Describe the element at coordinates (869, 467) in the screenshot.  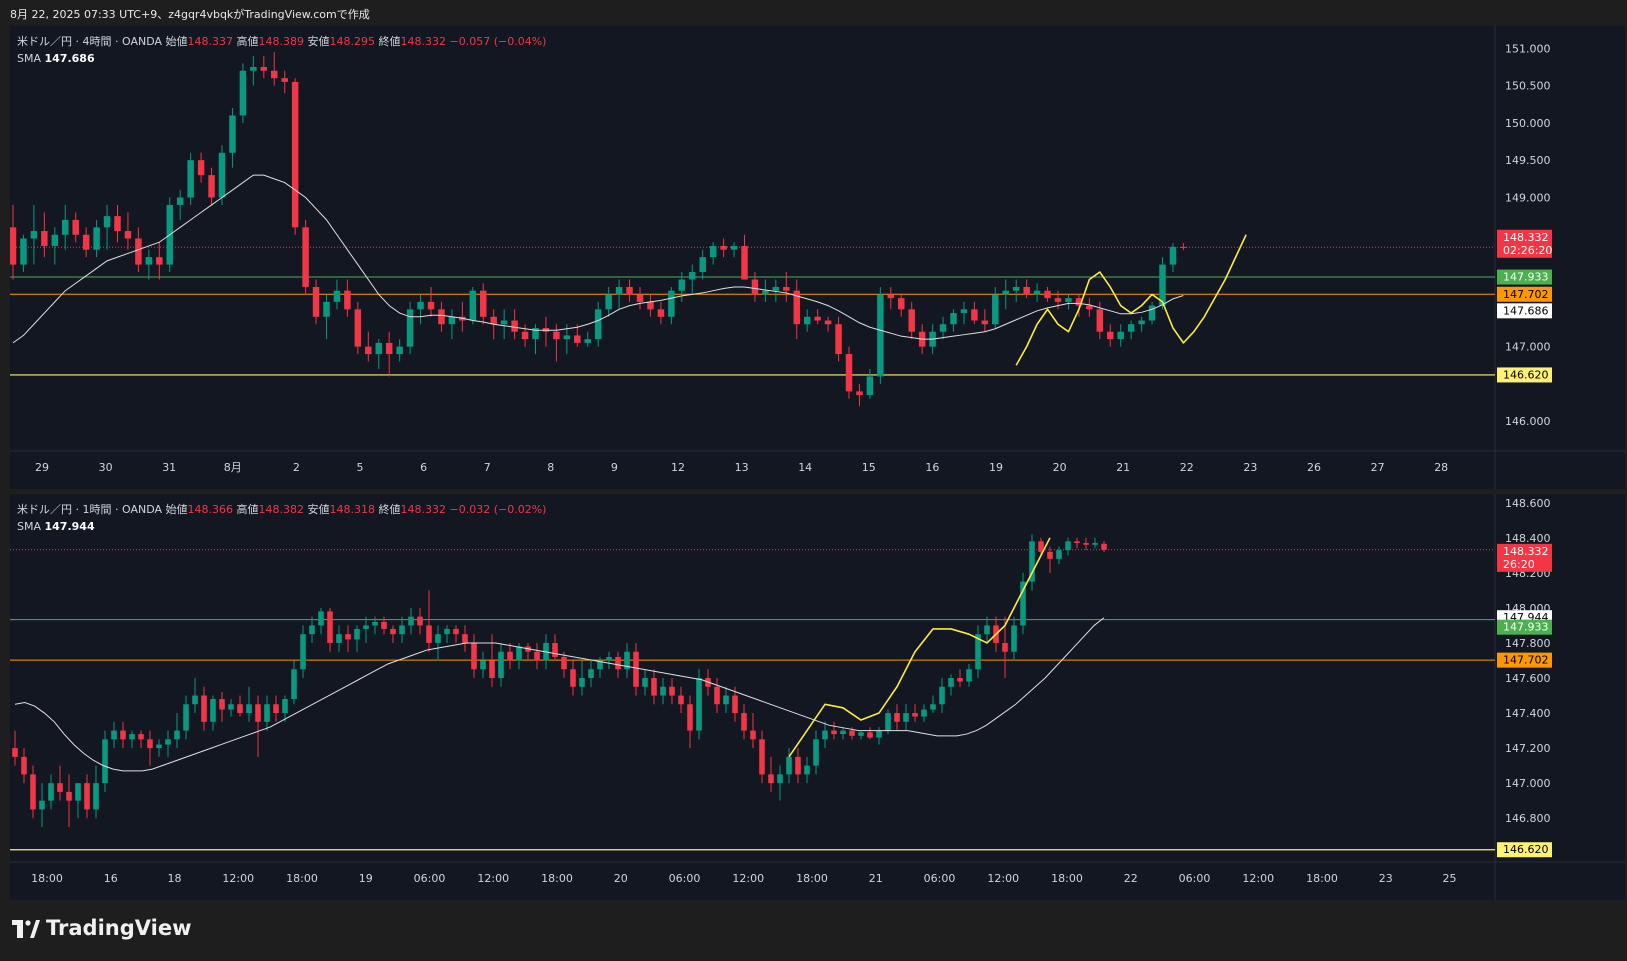
I see `top-x-tick-label: 15` at that location.